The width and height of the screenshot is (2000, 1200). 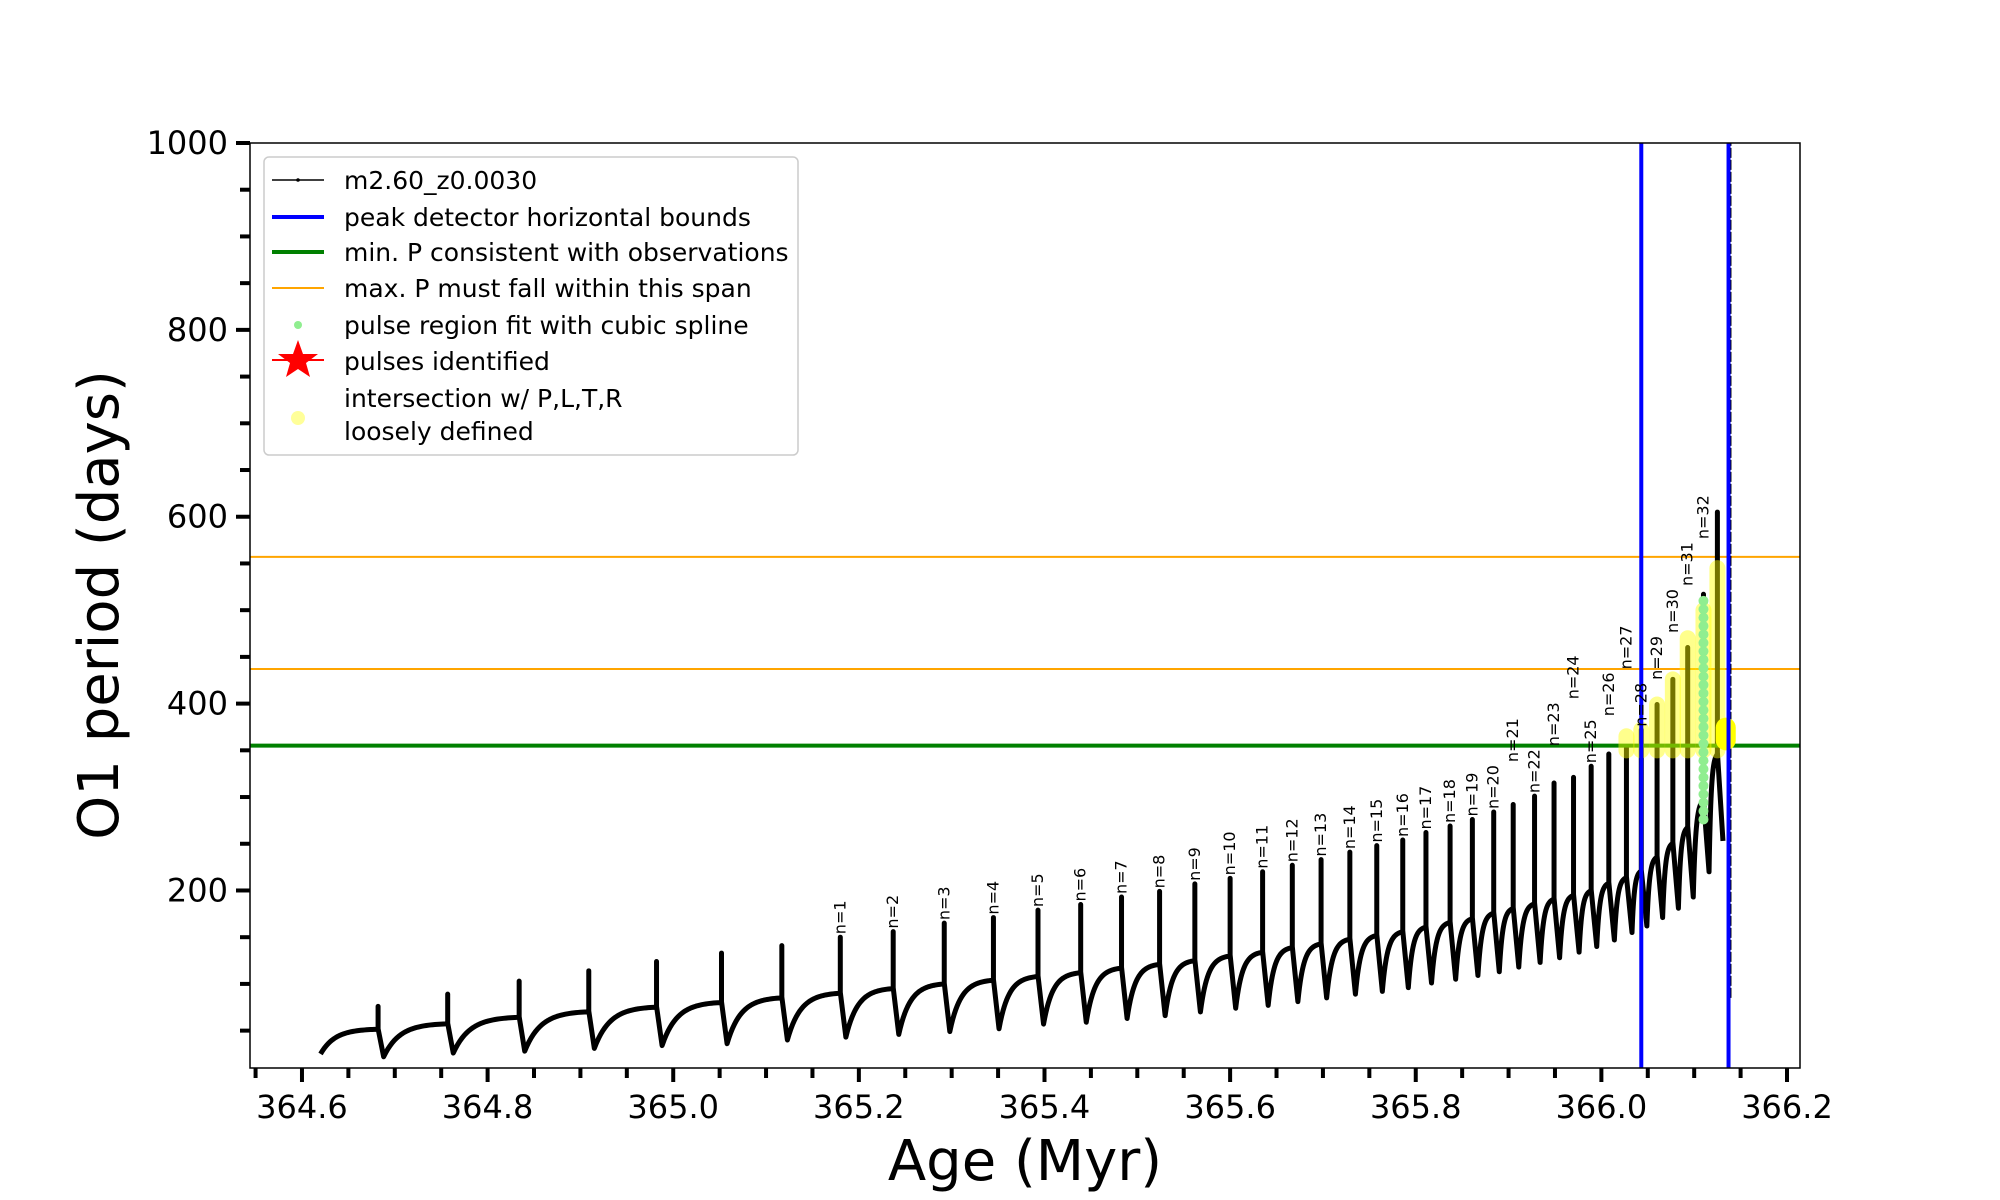 I want to click on pulse-label: n=4, so click(x=992, y=898).